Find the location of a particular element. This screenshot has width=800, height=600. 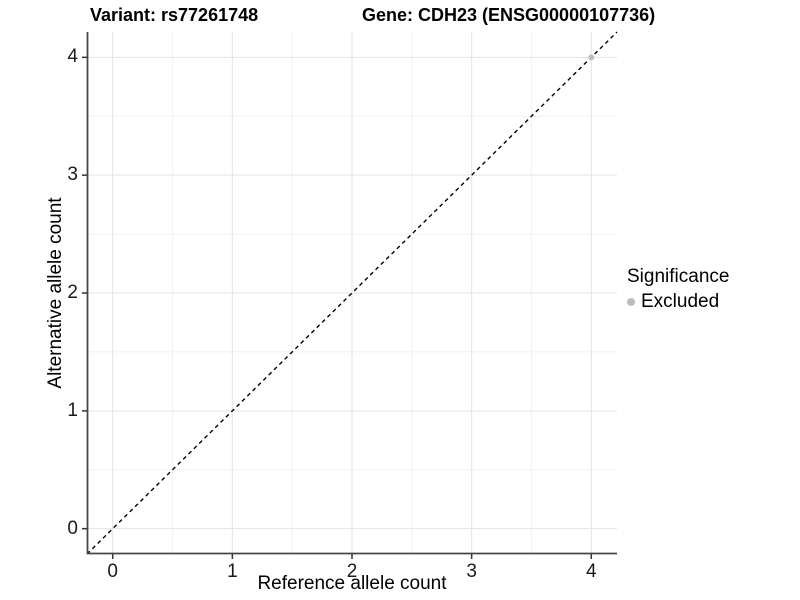

y-tick-label: 3 is located at coordinates (72, 175).